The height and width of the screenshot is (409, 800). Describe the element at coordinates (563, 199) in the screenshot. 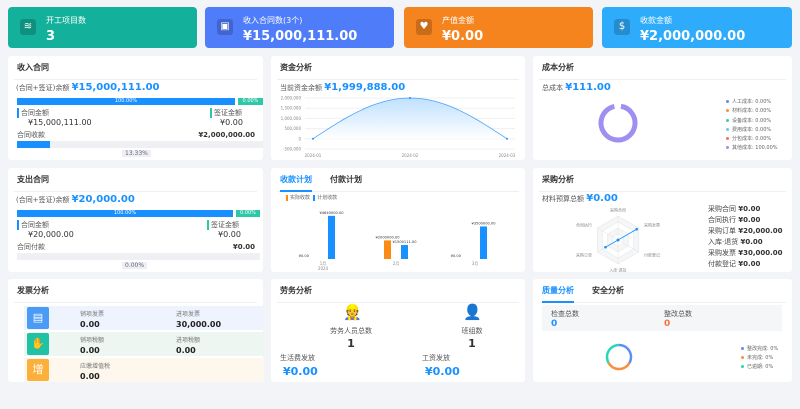

I see `budget-label: 材料预算总额` at that location.